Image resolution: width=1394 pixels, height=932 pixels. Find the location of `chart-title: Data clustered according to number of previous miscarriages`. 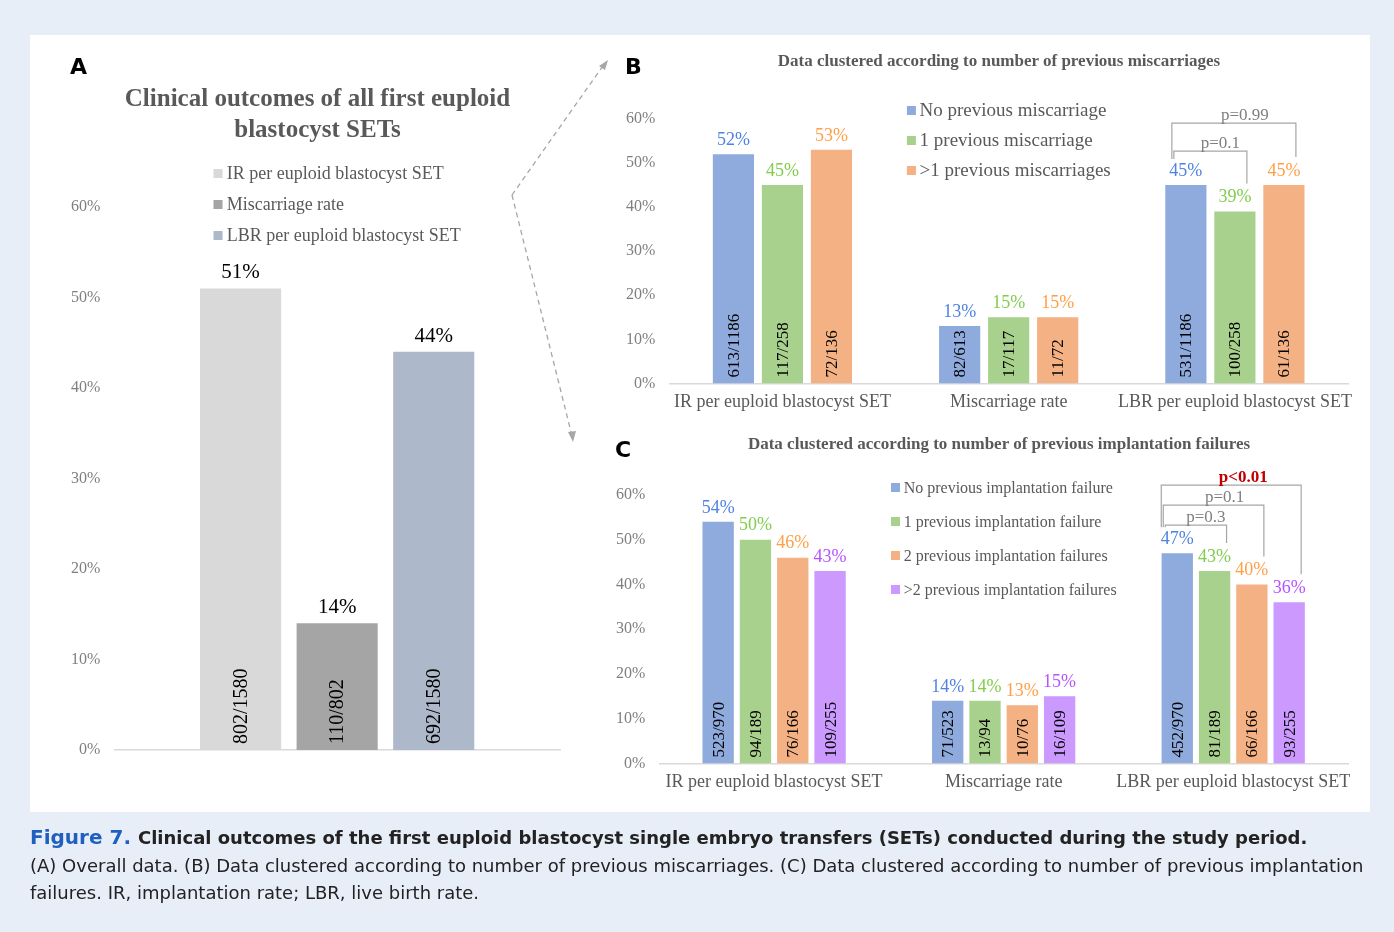

chart-title: Data clustered according to number of previous miscarriages is located at coordinates (999, 60).